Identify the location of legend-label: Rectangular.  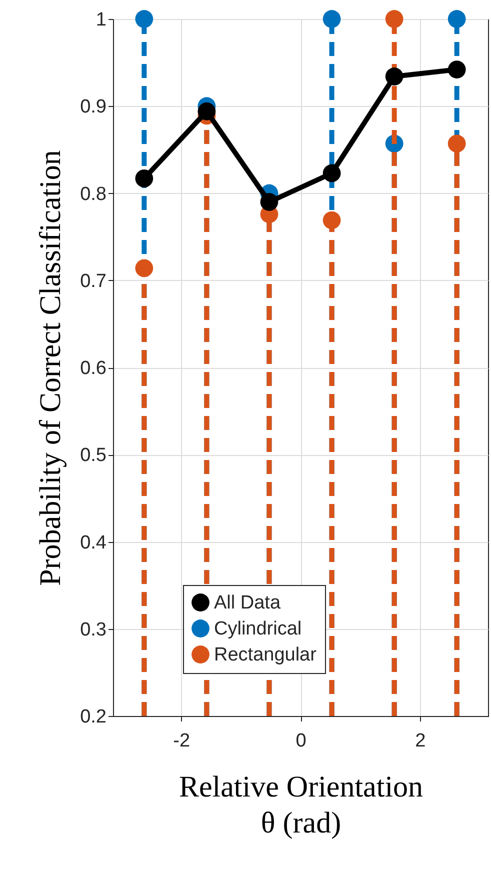
(266, 655).